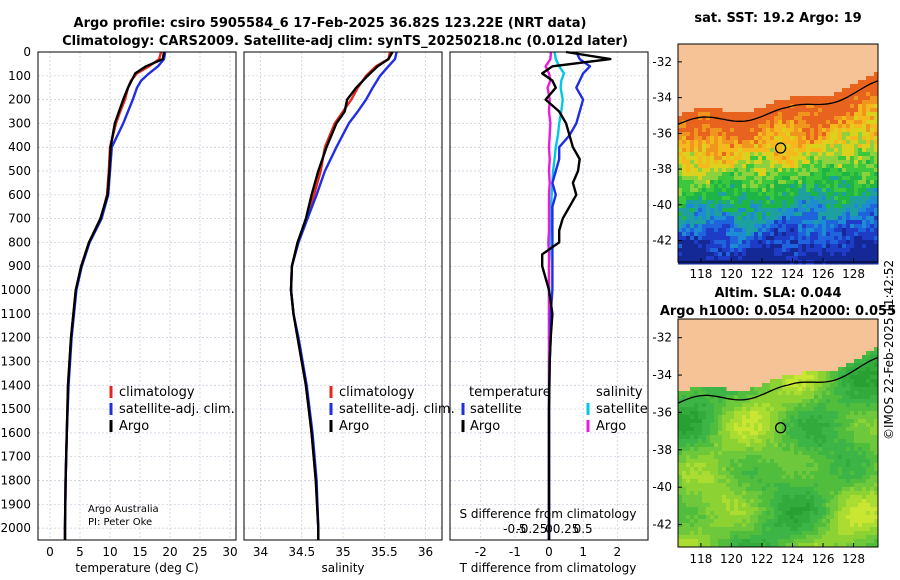 The width and height of the screenshot is (900, 580). Describe the element at coordinates (662, 241) in the screenshot. I see `map-ytick-label: -42` at that location.